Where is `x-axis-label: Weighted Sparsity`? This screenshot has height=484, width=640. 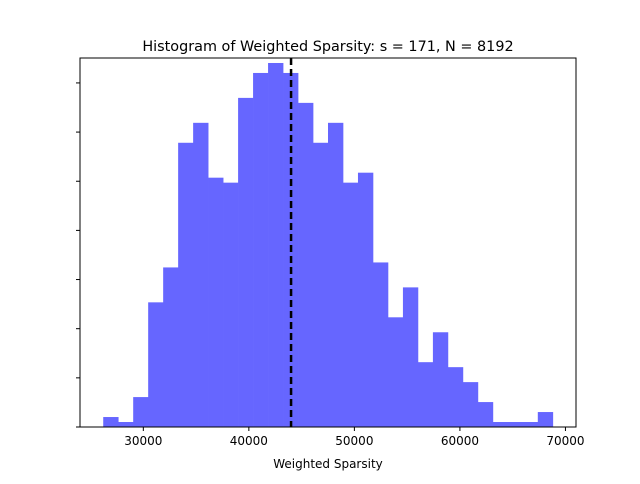
x-axis-label: Weighted Sparsity is located at coordinates (328, 464).